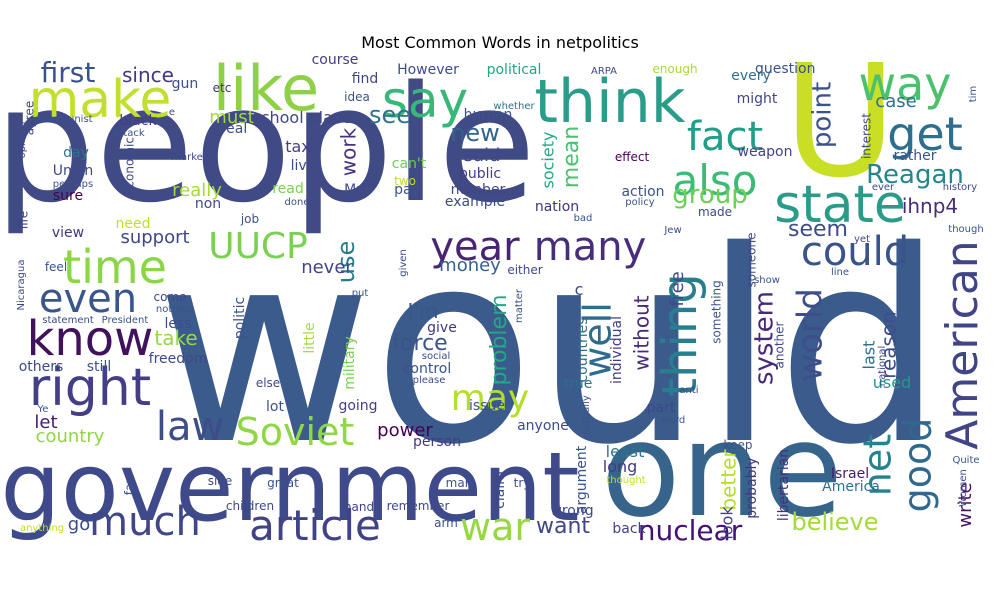 The height and width of the screenshot is (600, 1000). Describe the element at coordinates (148, 75) in the screenshot. I see `word-since: since` at that location.